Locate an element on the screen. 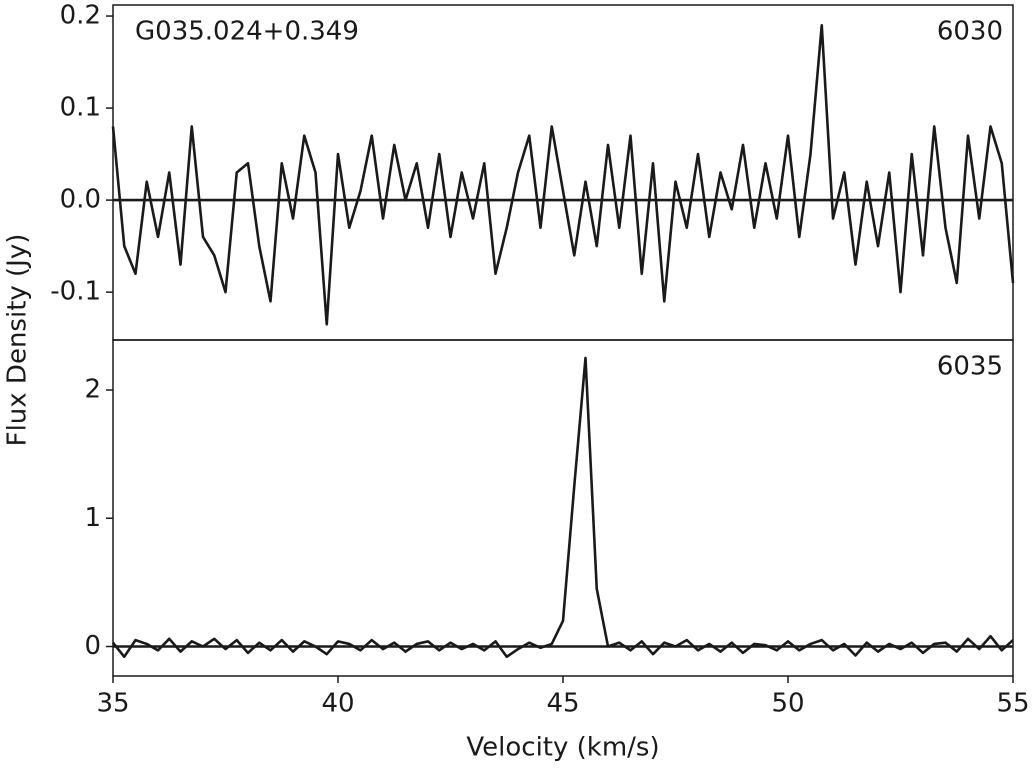 This screenshot has width=1033, height=769. x-tick-label: 55 is located at coordinates (1012, 704).